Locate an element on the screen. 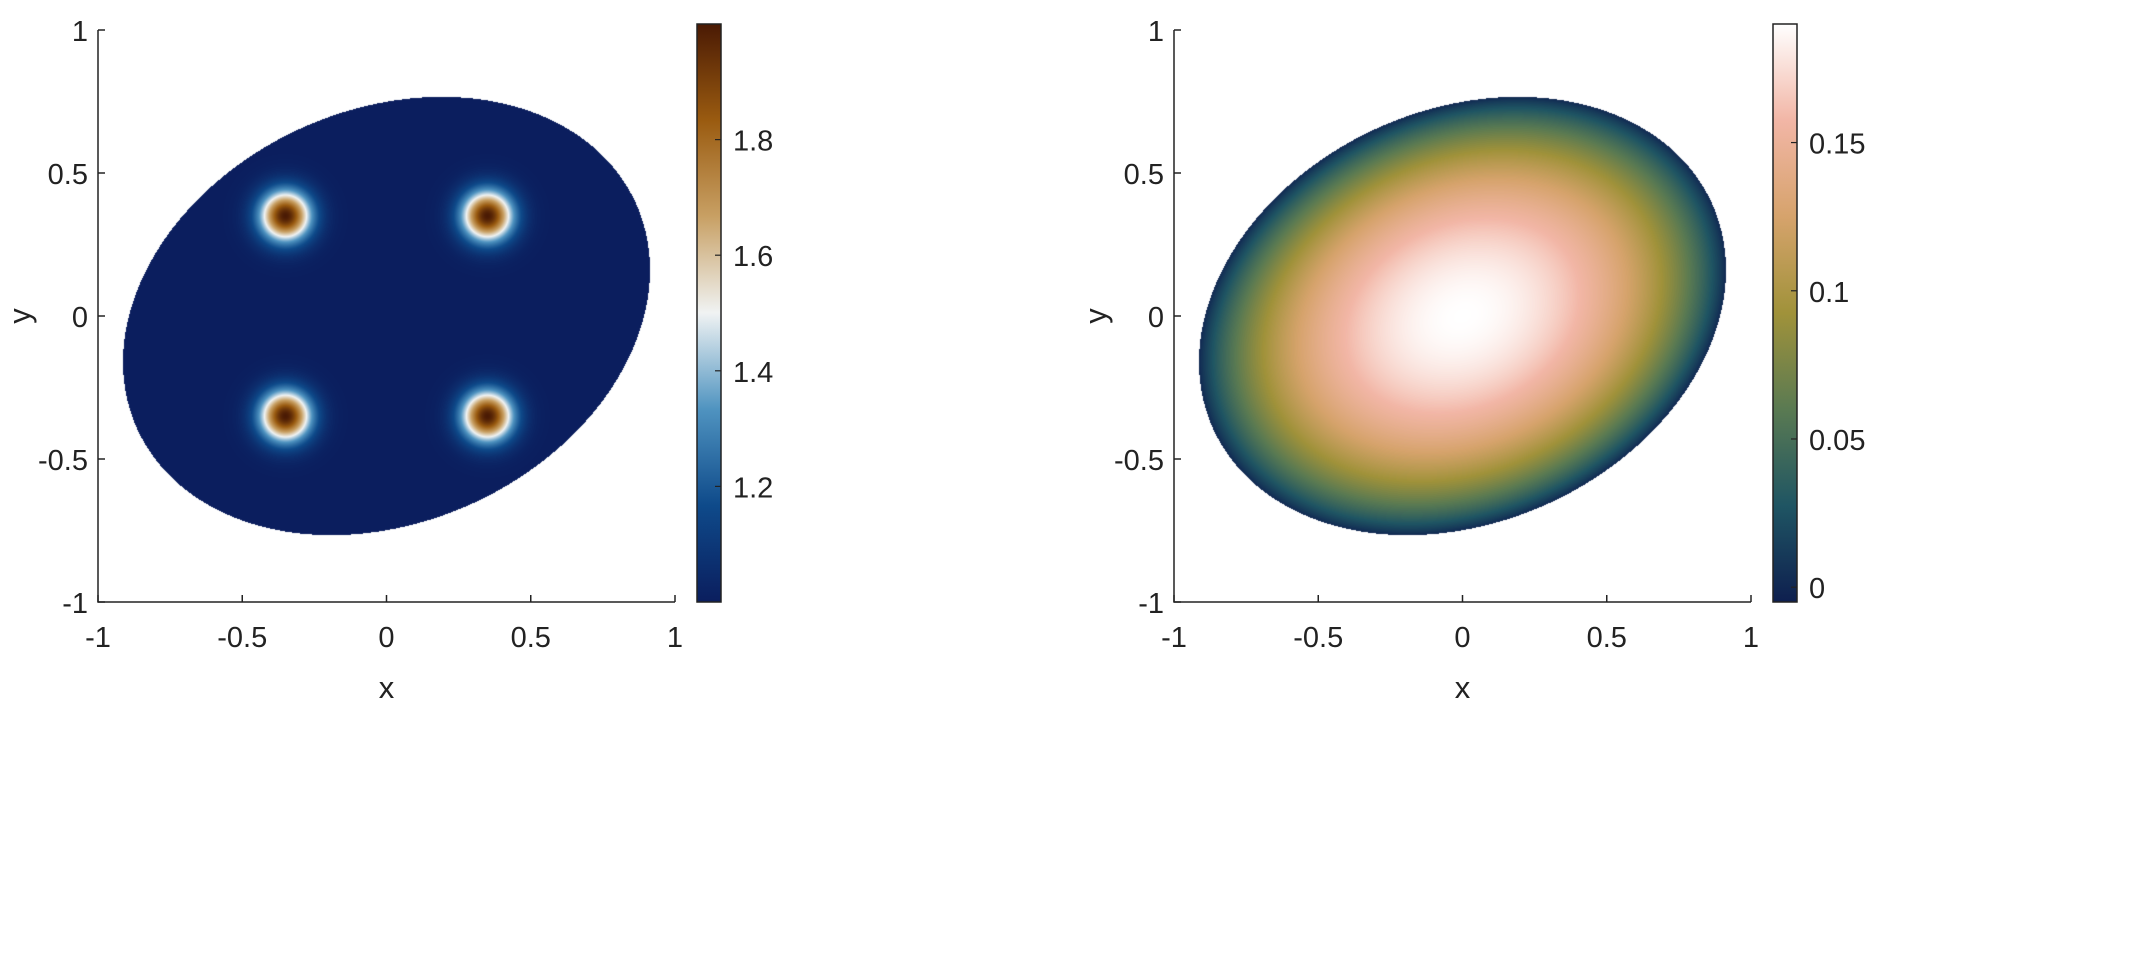 This screenshot has width=2152, height=968. colorbar-tick-label: 0.05 is located at coordinates (1837, 441).